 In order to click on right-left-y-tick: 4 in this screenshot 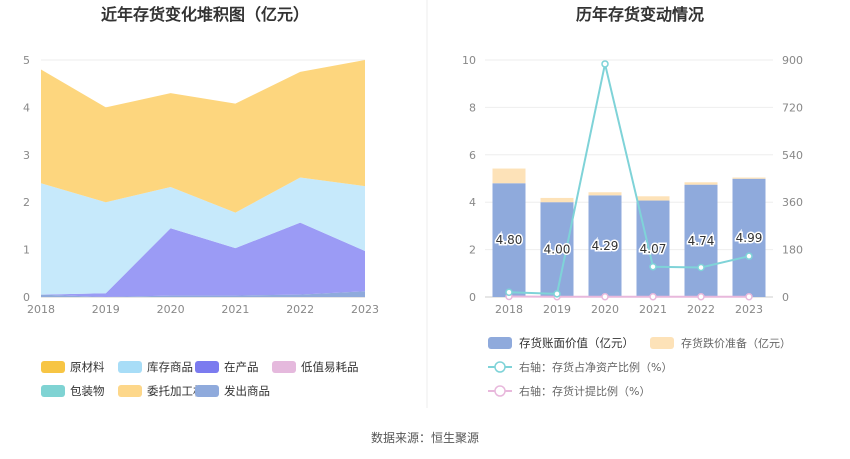, I will do `click(472, 202)`.